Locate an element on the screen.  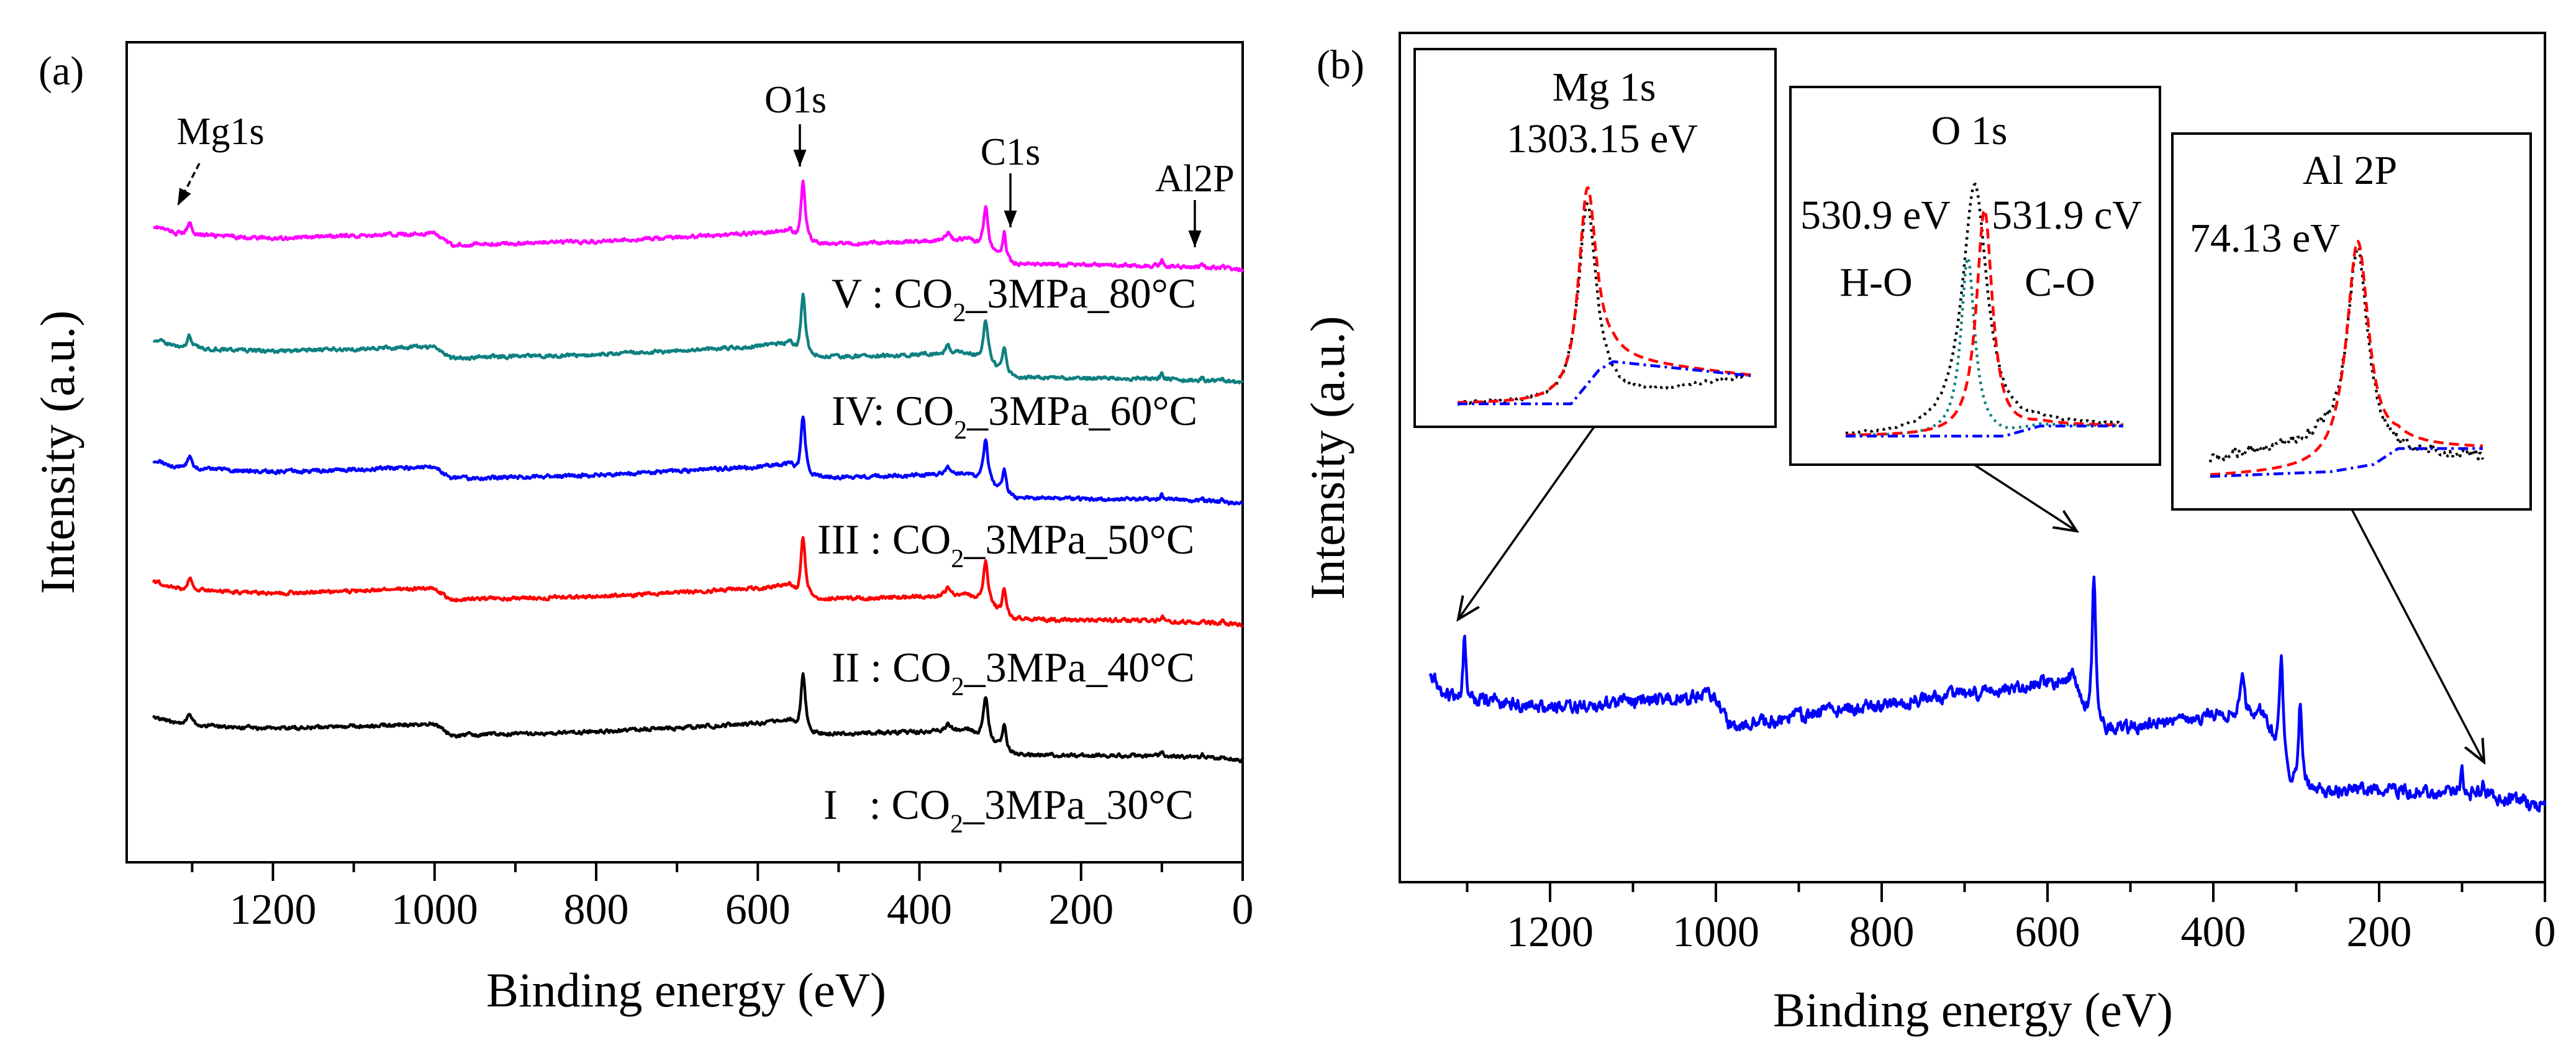
inset-al2p: Al 2P 74.13 eV is located at coordinates (2351, 322).